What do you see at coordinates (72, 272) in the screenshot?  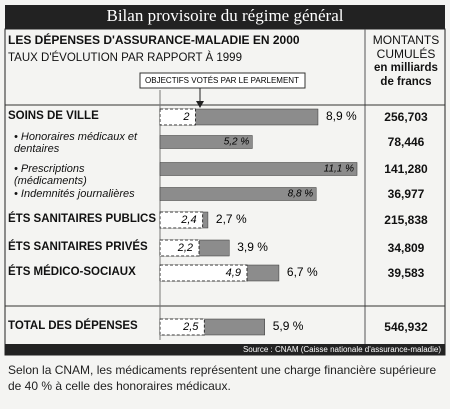 I see `category-label: ÉTS MÉDICO-SOCIAUX` at bounding box center [72, 272].